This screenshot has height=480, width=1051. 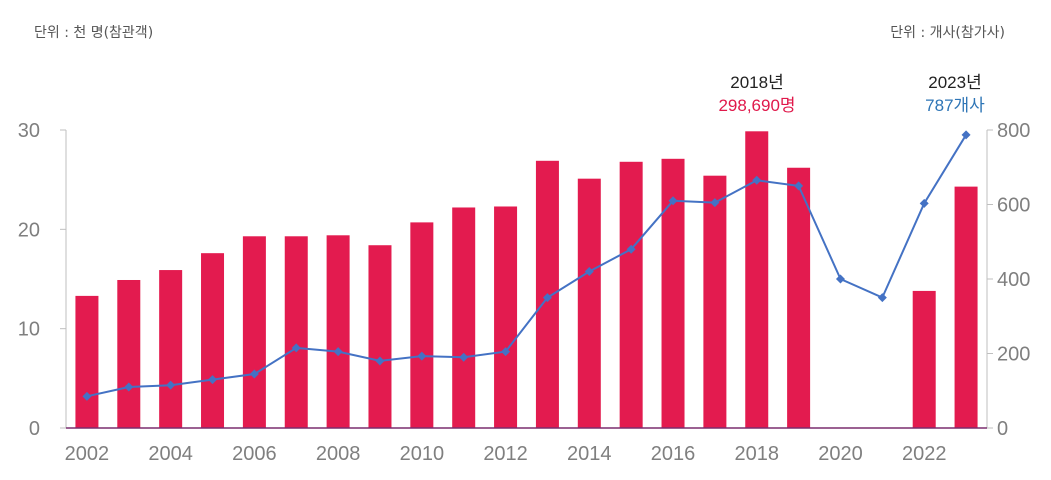 I want to click on x-tick-label-2008: 2008, so click(x=338, y=454).